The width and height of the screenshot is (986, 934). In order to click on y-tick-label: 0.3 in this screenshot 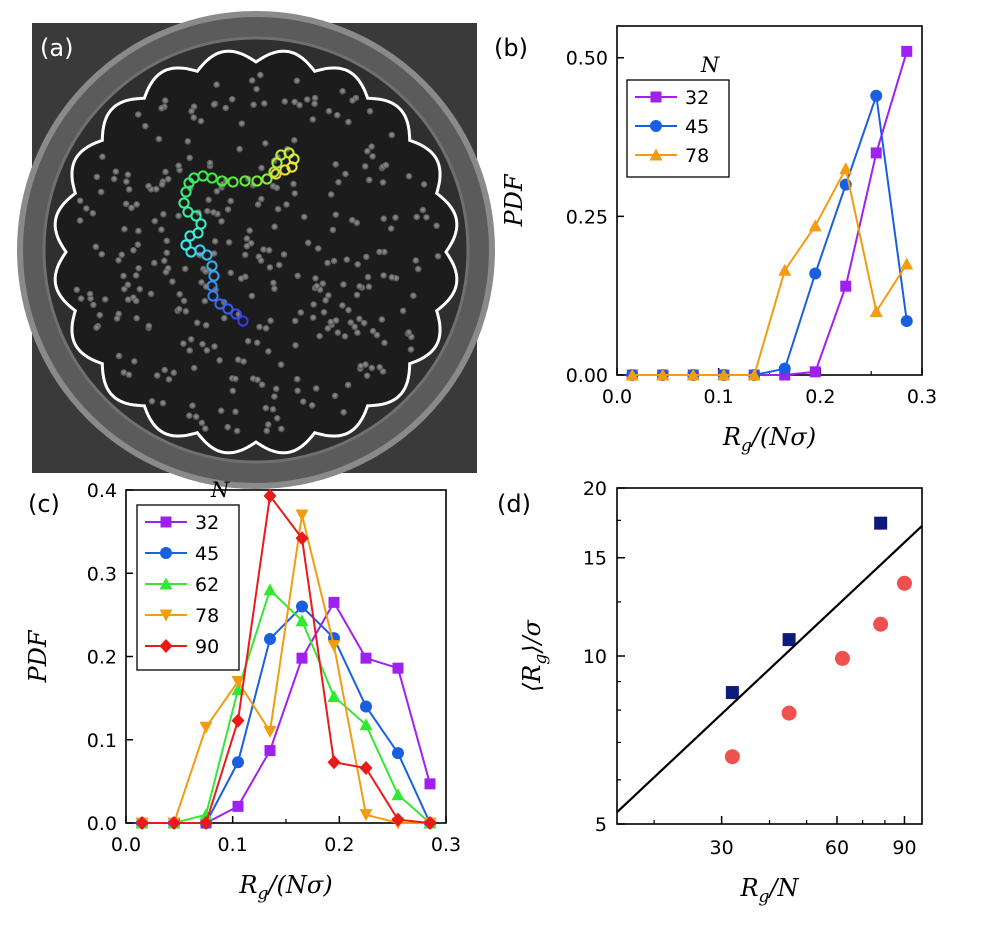, I will do `click(102, 574)`.